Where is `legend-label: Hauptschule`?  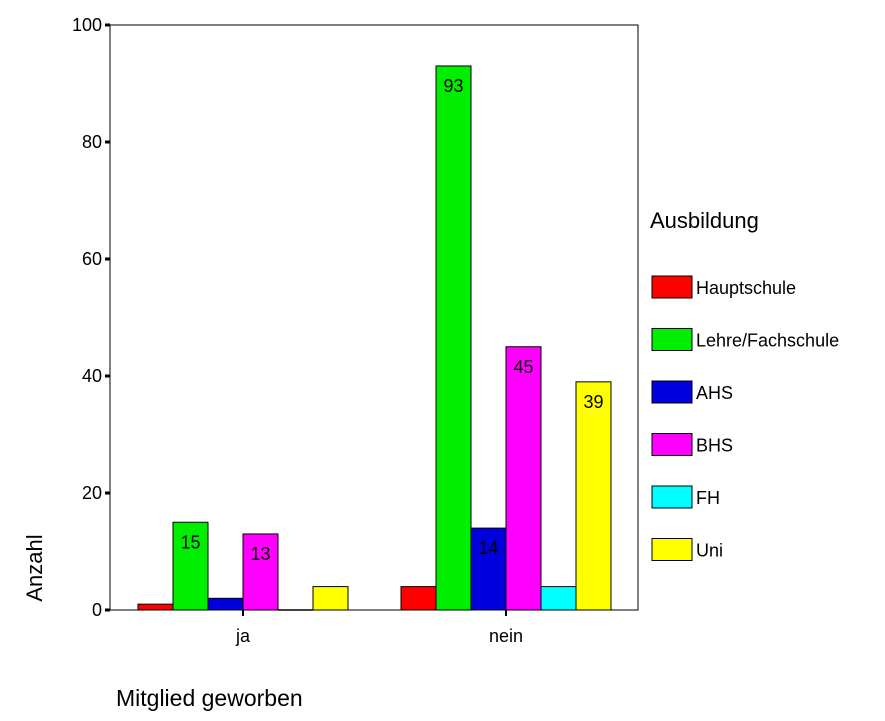
legend-label: Hauptschule is located at coordinates (746, 288).